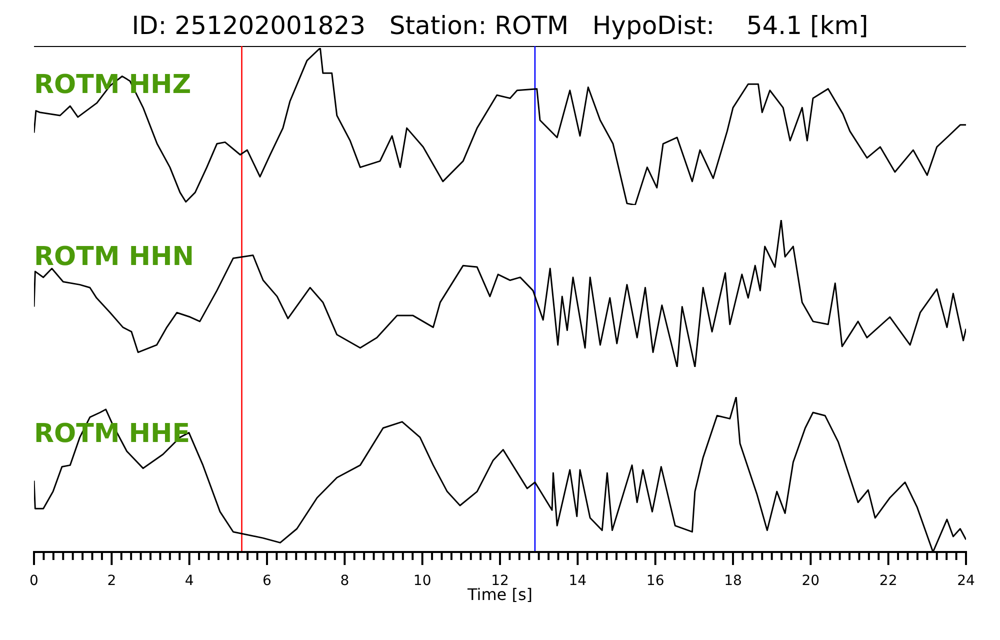 The width and height of the screenshot is (1000, 640). I want to click on x-tick-label: 6, so click(267, 581).